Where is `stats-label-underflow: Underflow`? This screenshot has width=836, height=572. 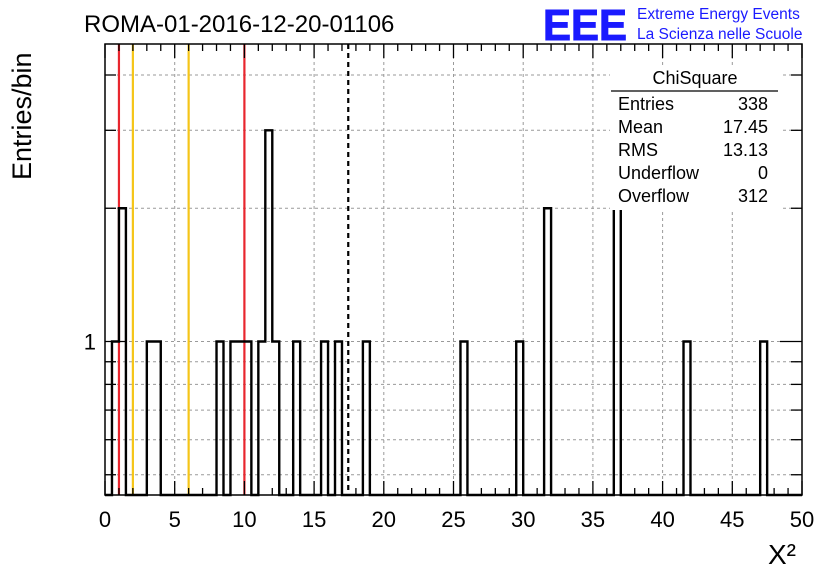 stats-label-underflow: Underflow is located at coordinates (659, 173).